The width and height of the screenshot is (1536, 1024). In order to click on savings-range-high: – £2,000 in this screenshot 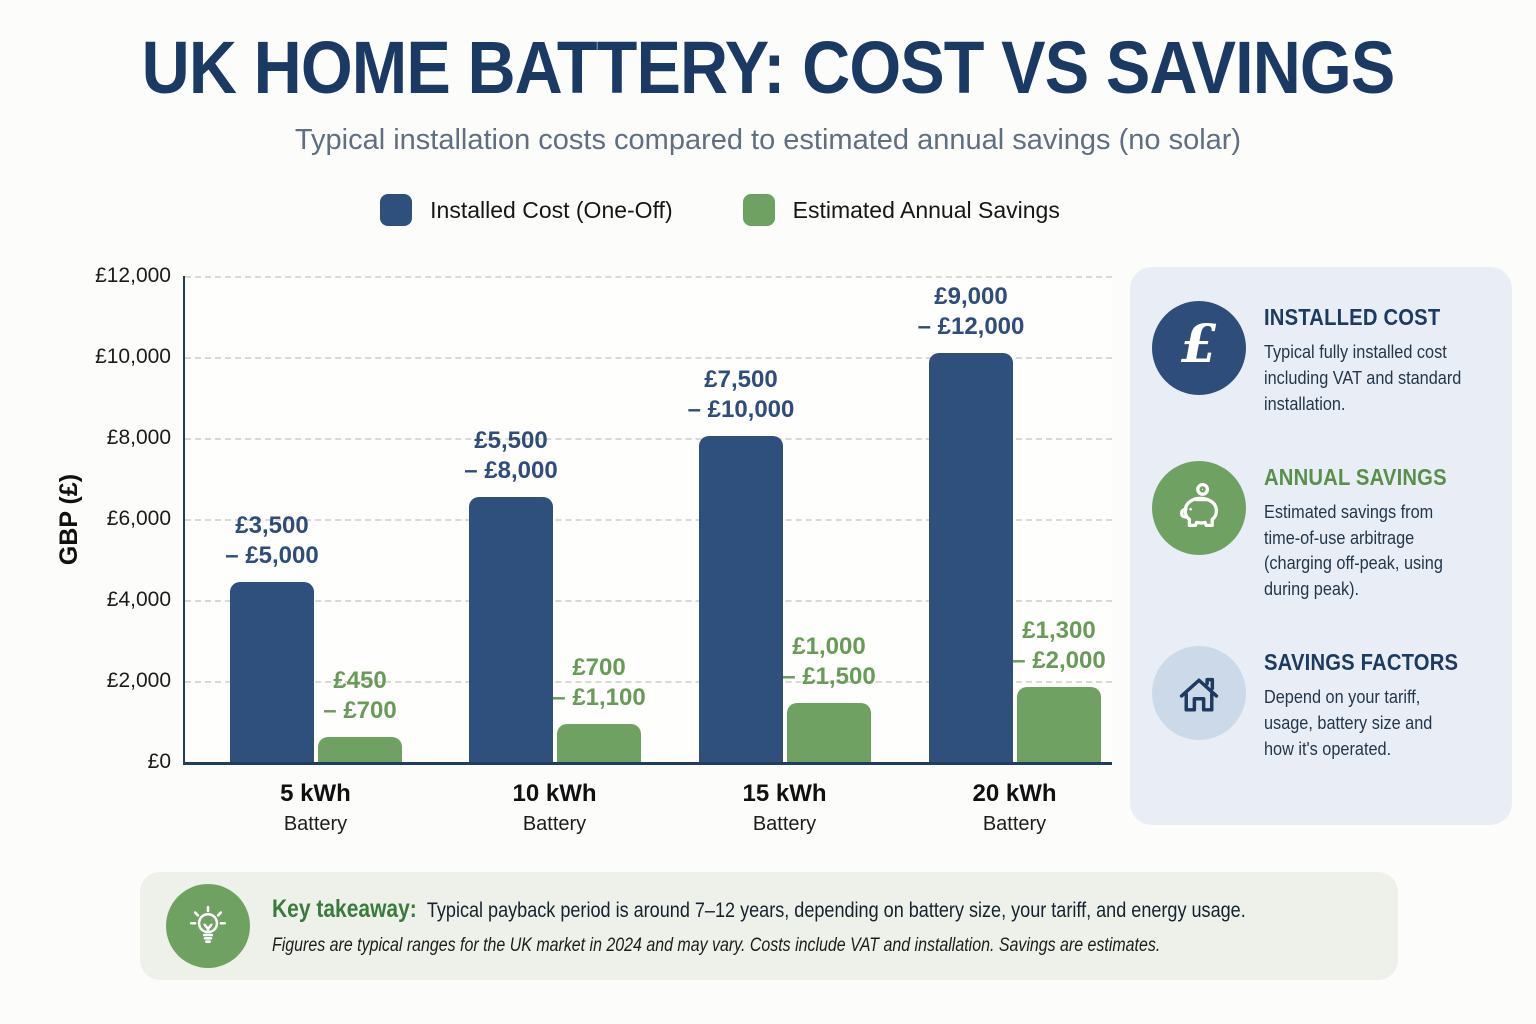, I will do `click(1059, 660)`.